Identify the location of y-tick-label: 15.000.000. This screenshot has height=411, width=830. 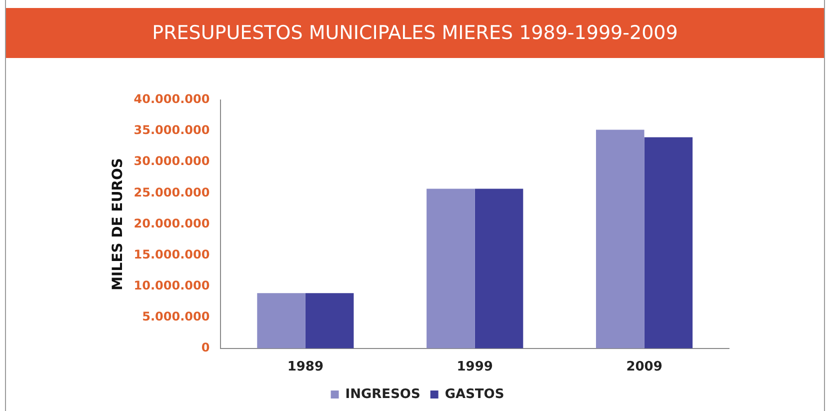
(172, 254).